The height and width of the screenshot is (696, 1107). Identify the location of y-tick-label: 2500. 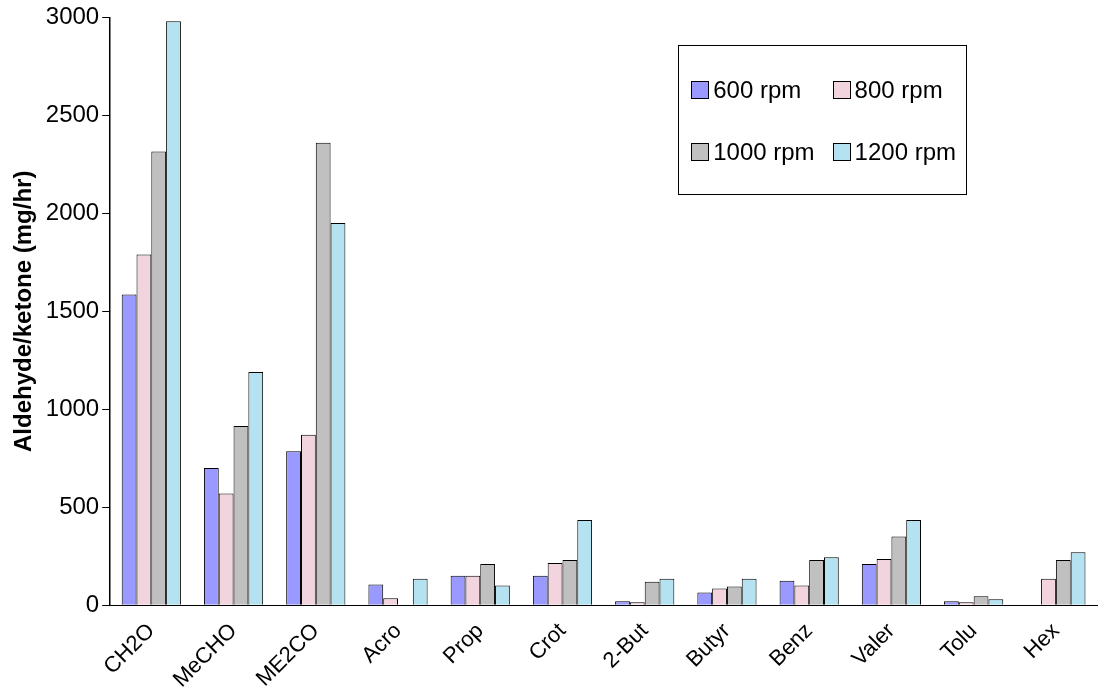
(72, 113).